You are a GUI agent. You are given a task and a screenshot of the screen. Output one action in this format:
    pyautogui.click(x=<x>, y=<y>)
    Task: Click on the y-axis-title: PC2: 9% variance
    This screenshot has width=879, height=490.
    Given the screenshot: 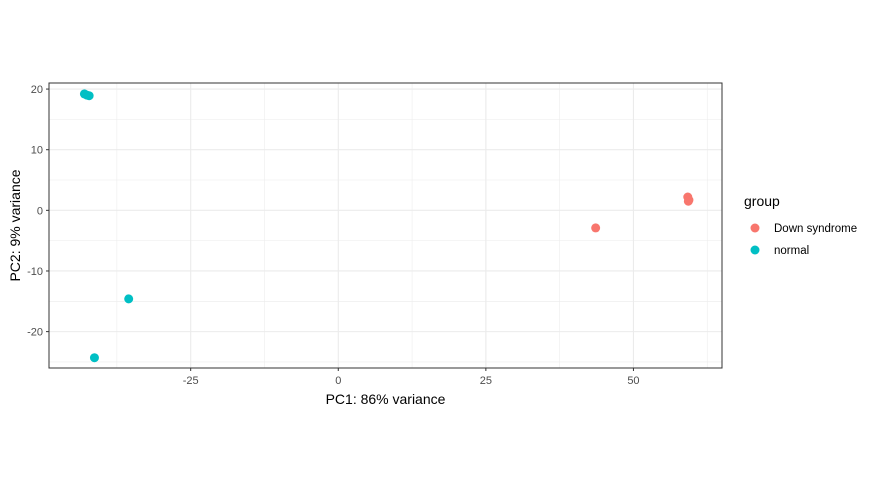 What is the action you would take?
    pyautogui.click(x=15, y=225)
    